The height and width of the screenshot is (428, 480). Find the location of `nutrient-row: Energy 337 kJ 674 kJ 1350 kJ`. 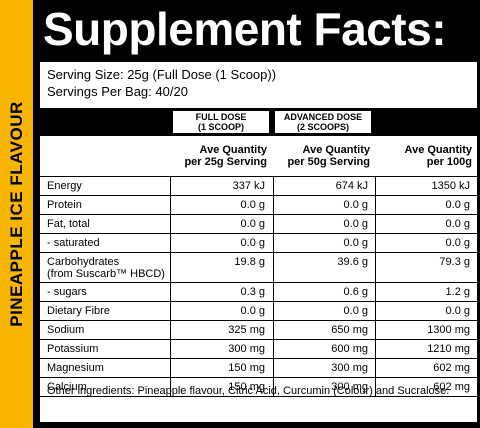

nutrient-row: Energy 337 kJ 674 kJ 1350 kJ is located at coordinates (258, 185).